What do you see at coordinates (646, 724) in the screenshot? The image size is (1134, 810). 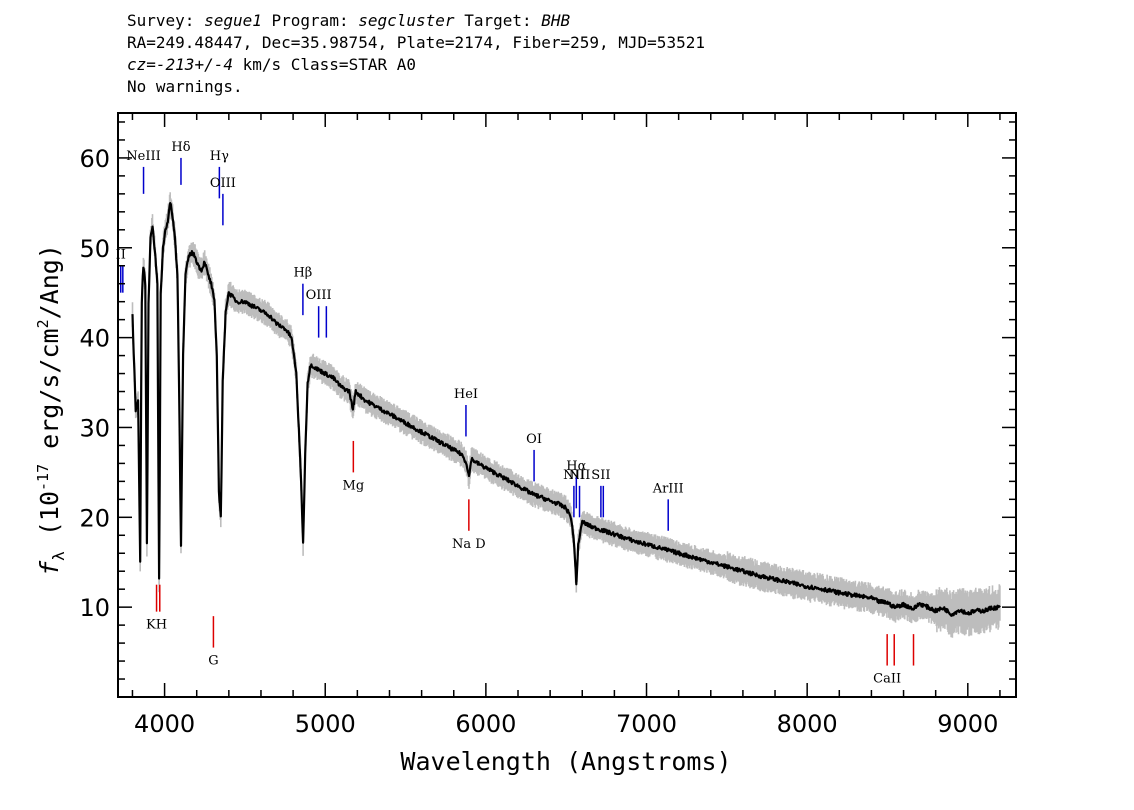 I see `x-tick-label: 7000` at bounding box center [646, 724].